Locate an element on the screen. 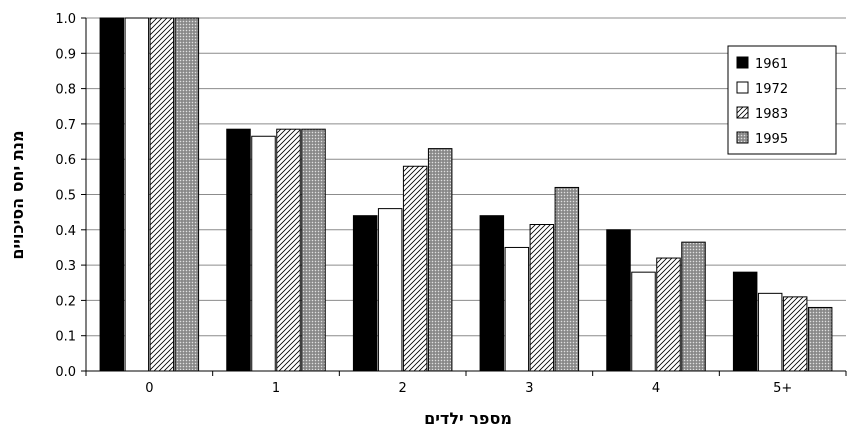 The image size is (856, 431). x-tick-label: 2 is located at coordinates (403, 388).